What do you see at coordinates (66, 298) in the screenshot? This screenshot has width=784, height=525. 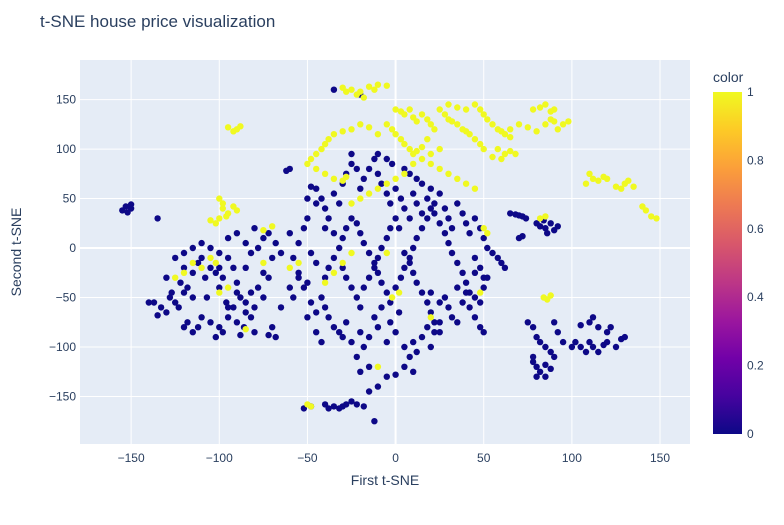 I see `y-tick-label: −50` at bounding box center [66, 298].